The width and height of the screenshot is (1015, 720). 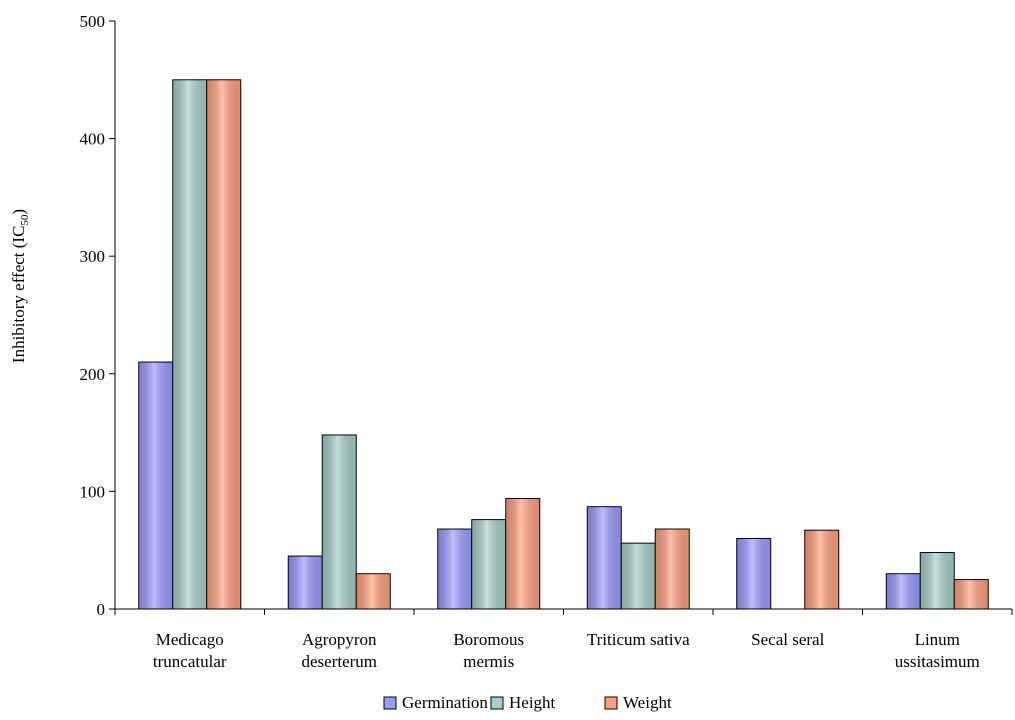 I want to click on bar-height-linum-ussitasimum, so click(x=937, y=581).